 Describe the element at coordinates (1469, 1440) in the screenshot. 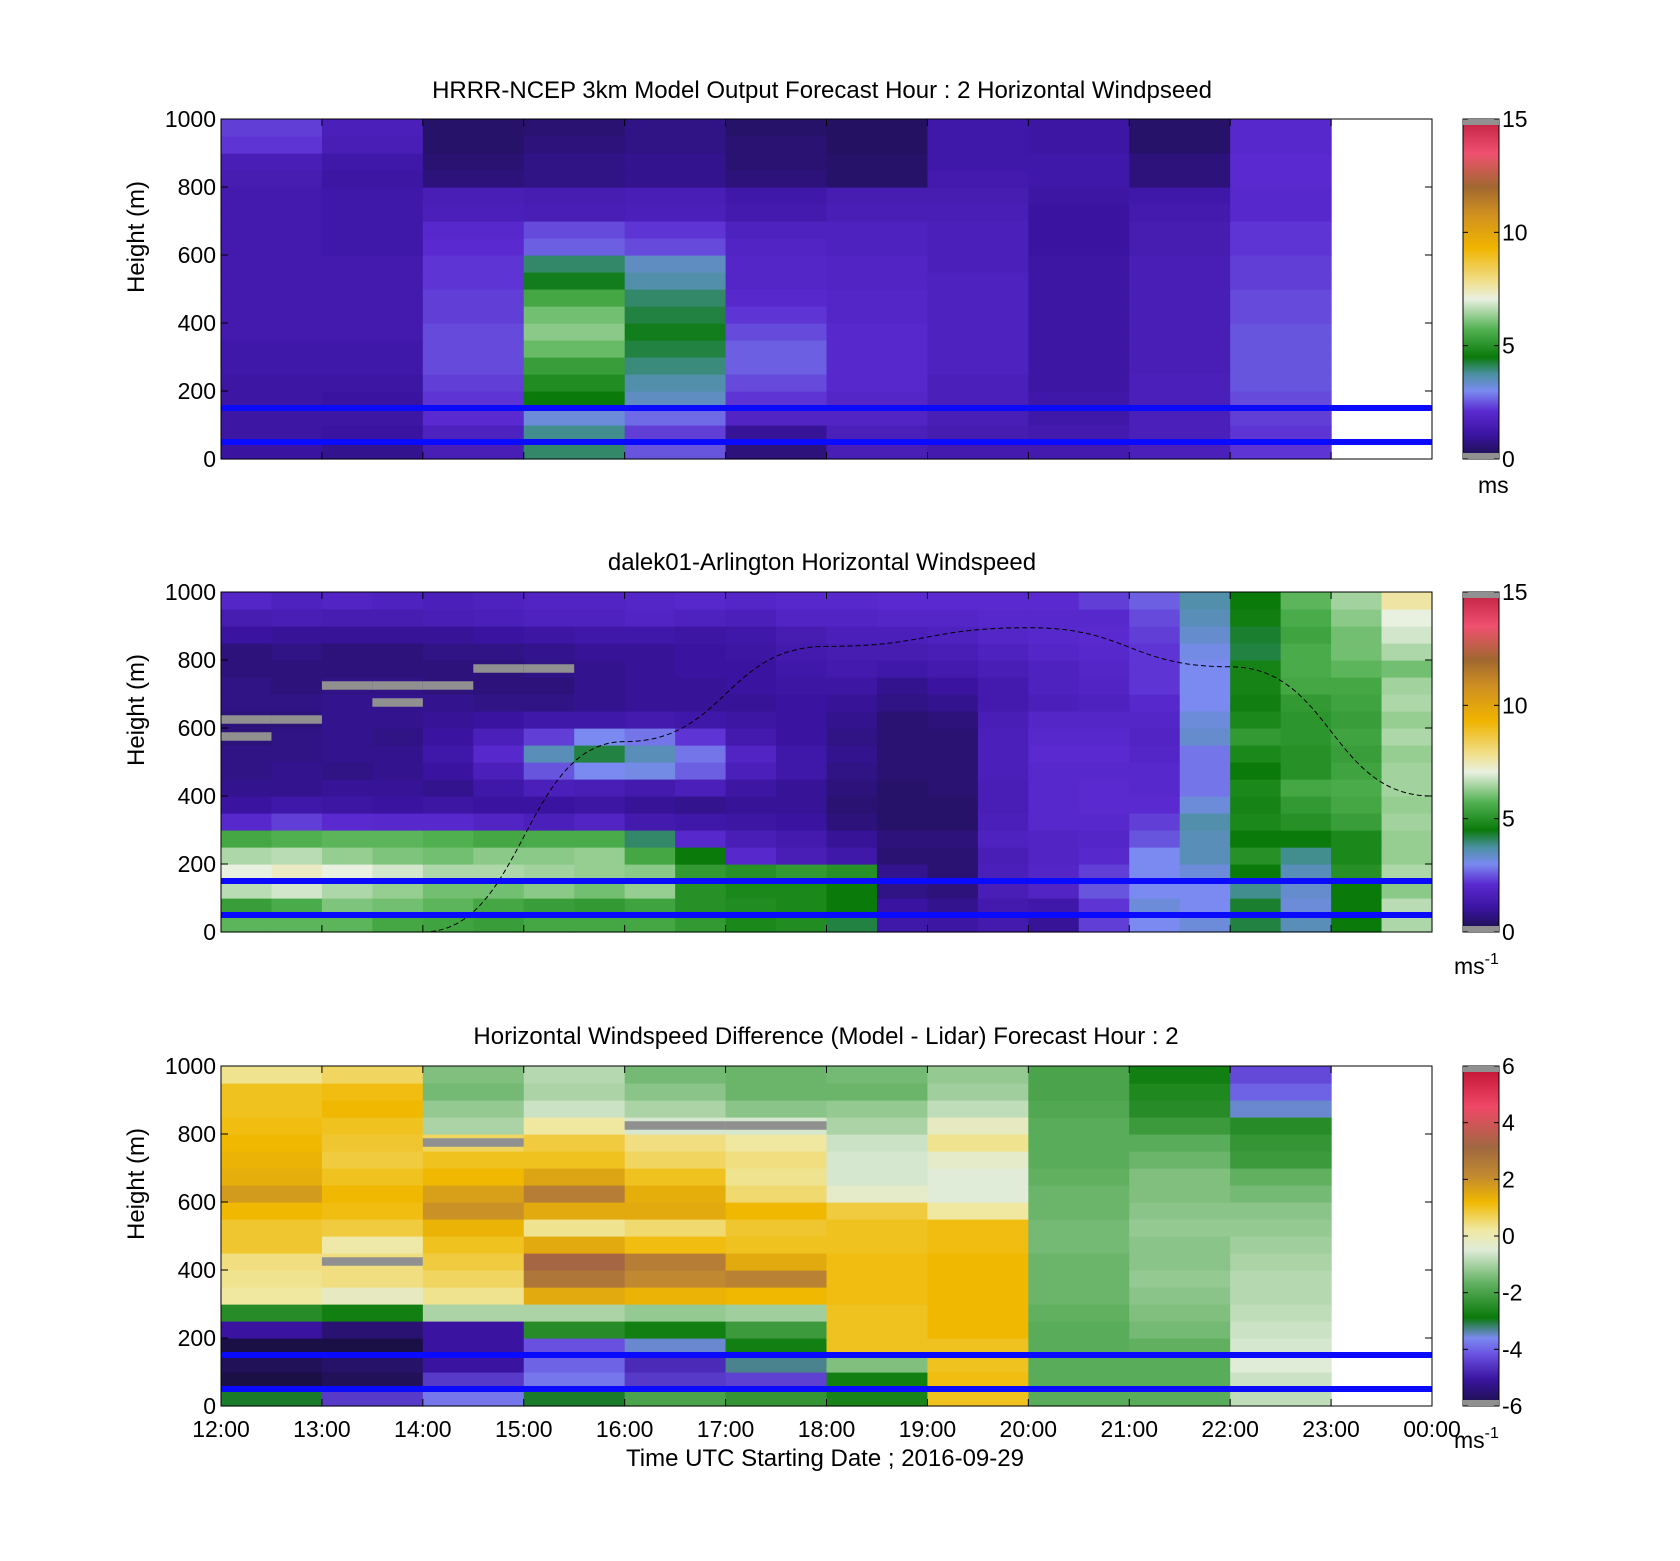

I see `unit-base: ms` at that location.